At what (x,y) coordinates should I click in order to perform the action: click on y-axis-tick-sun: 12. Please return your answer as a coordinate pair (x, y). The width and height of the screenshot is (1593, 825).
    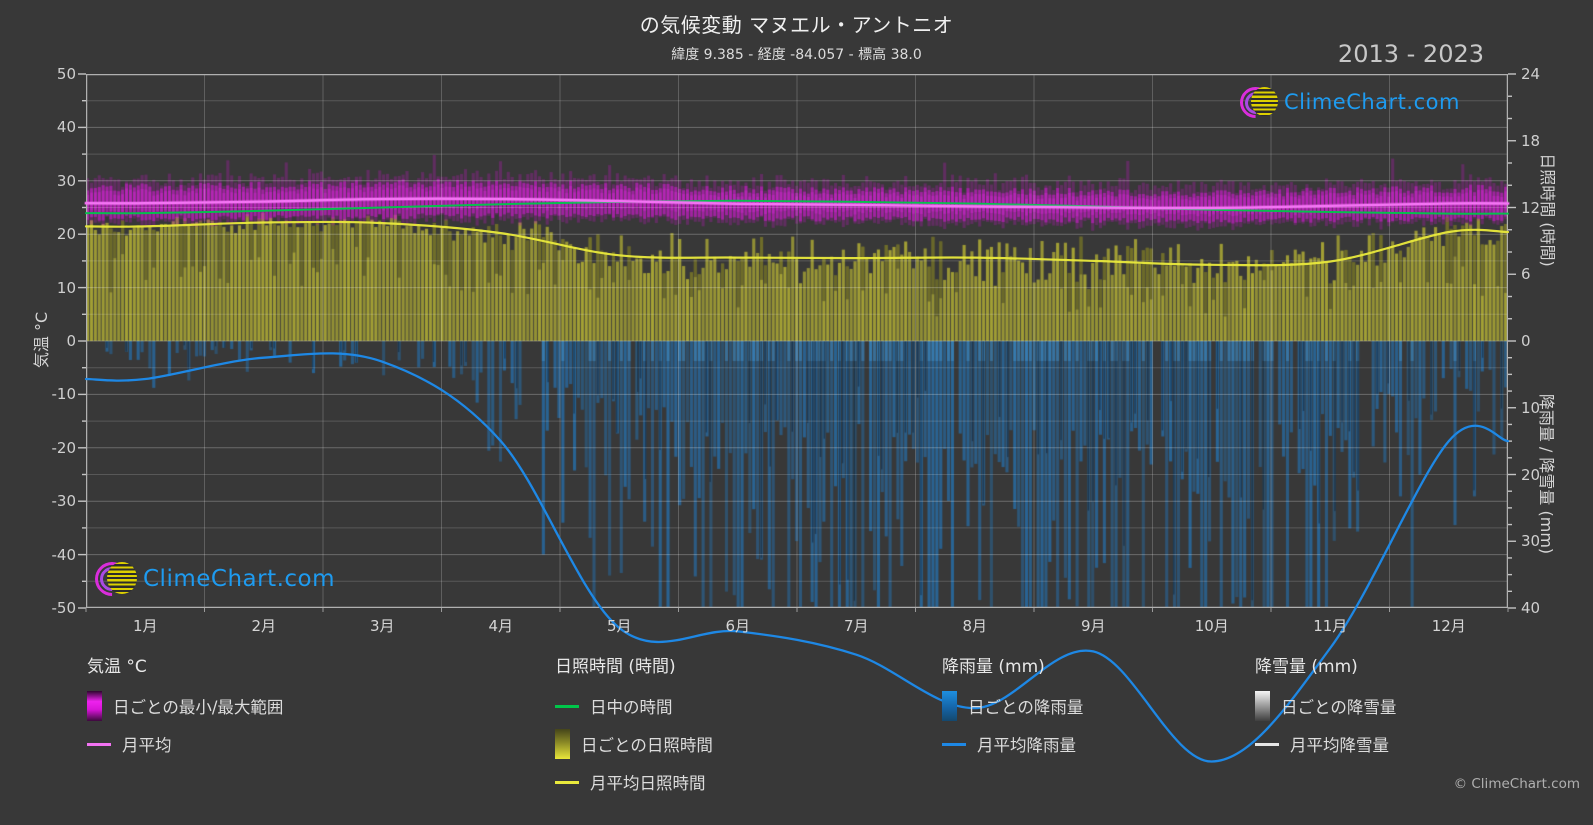
    Looking at the image, I should click on (1531, 207).